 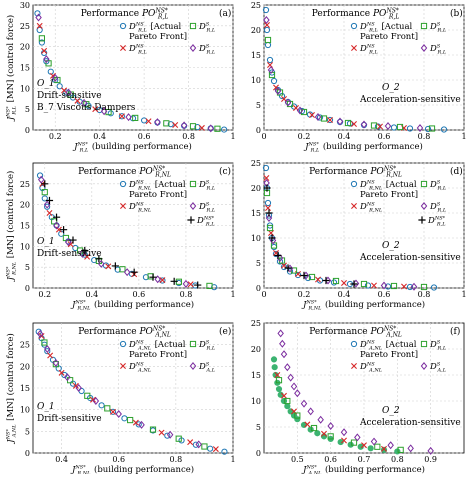 I want to click on y-tick-label: 5, so click(x=27, y=109).